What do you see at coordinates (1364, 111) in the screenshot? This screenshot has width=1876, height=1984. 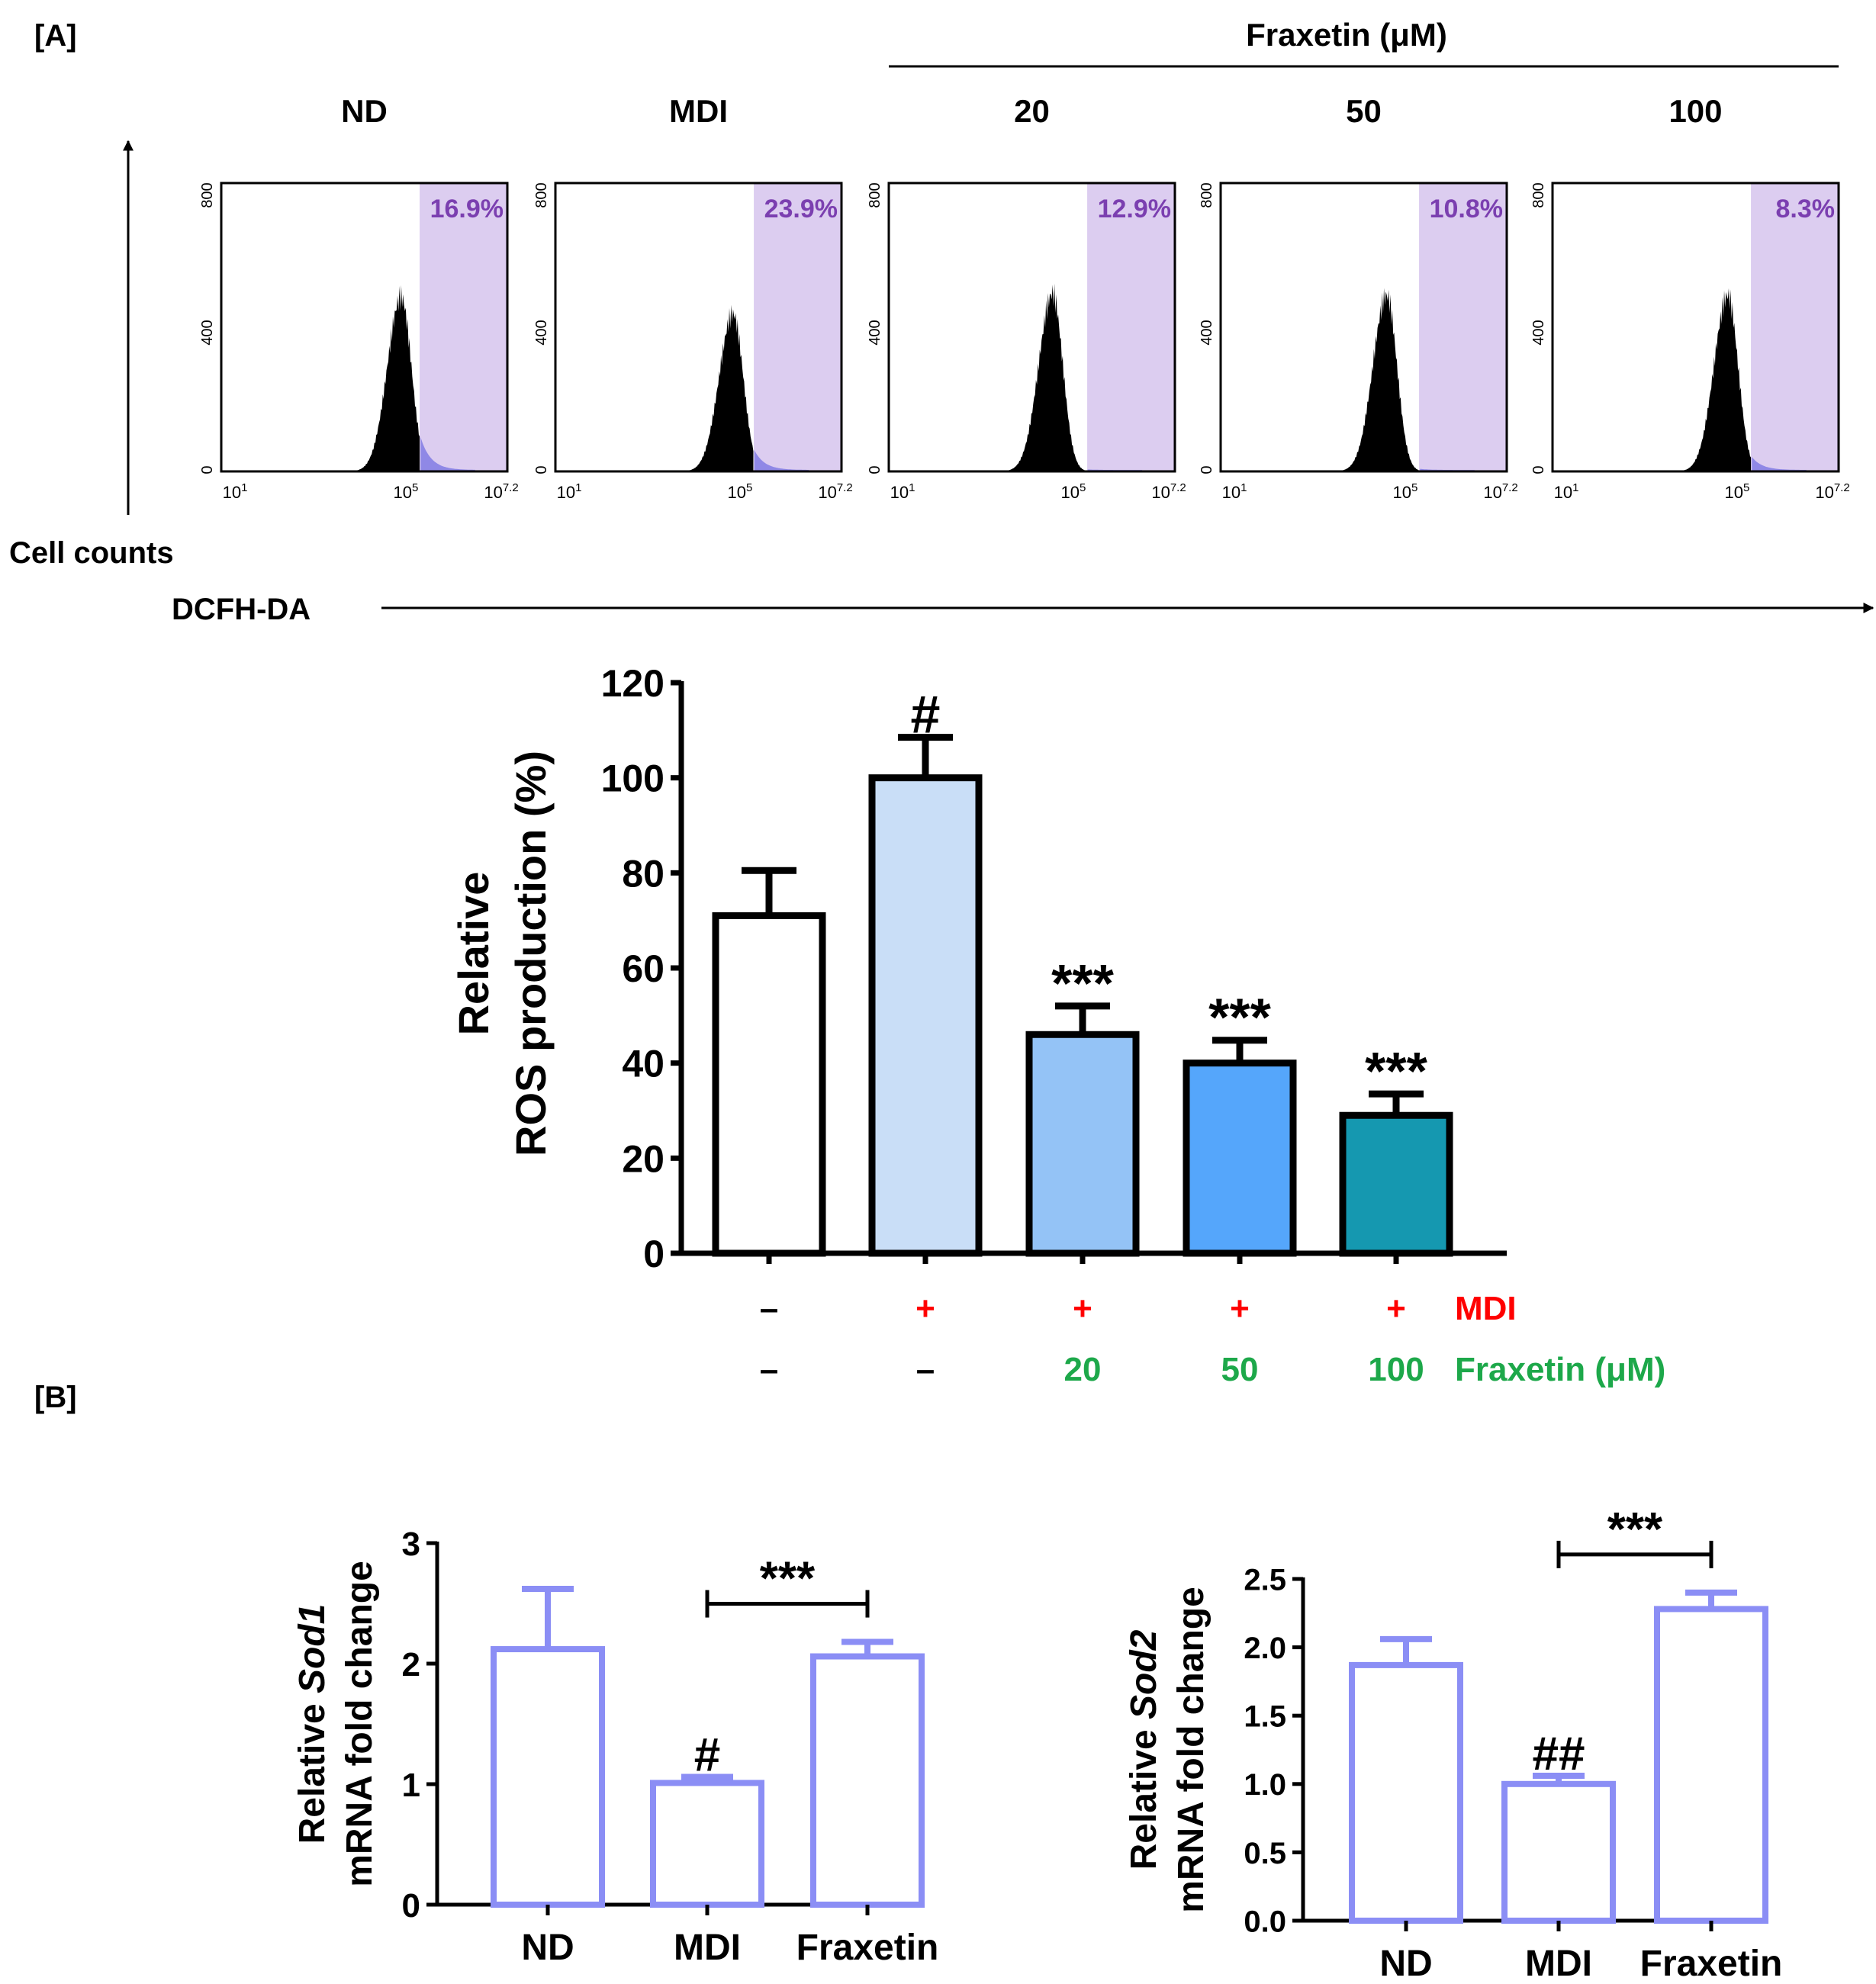 I see `flow-panel-title: 50` at bounding box center [1364, 111].